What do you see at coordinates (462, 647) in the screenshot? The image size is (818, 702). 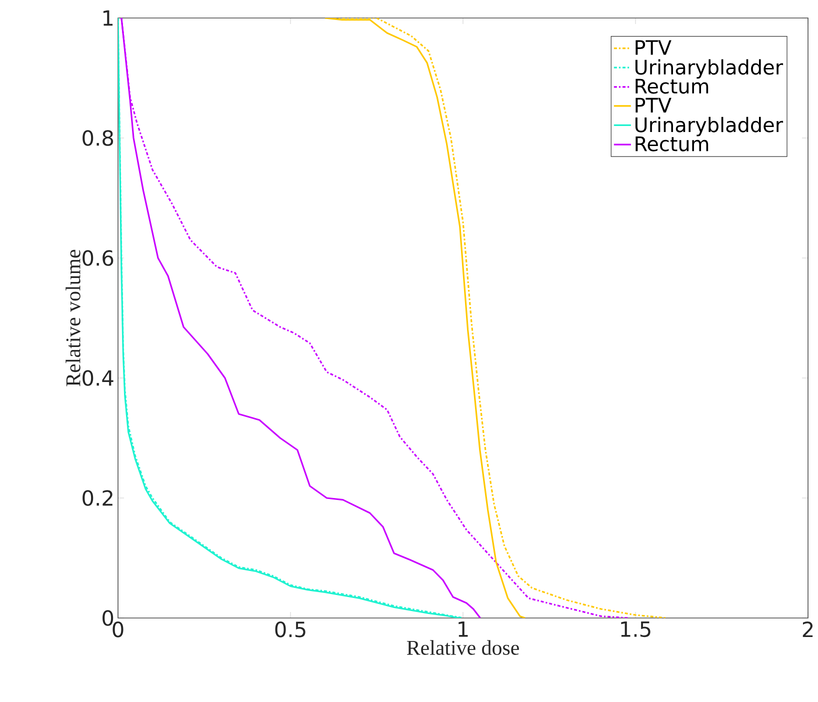 I see `x-axis-title: Relative dose` at bounding box center [462, 647].